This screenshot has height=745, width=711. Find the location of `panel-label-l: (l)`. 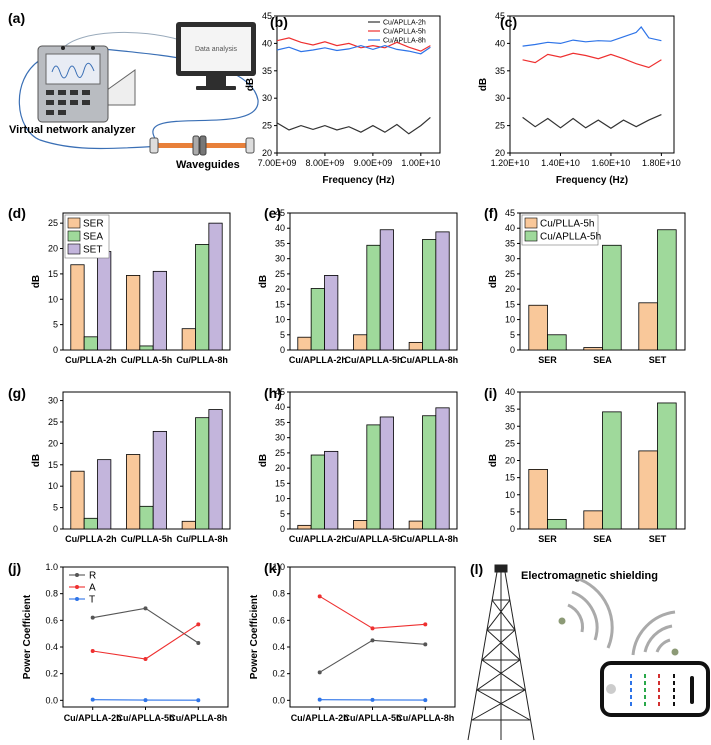

panel-label-l: (l) is located at coordinates (476, 569).